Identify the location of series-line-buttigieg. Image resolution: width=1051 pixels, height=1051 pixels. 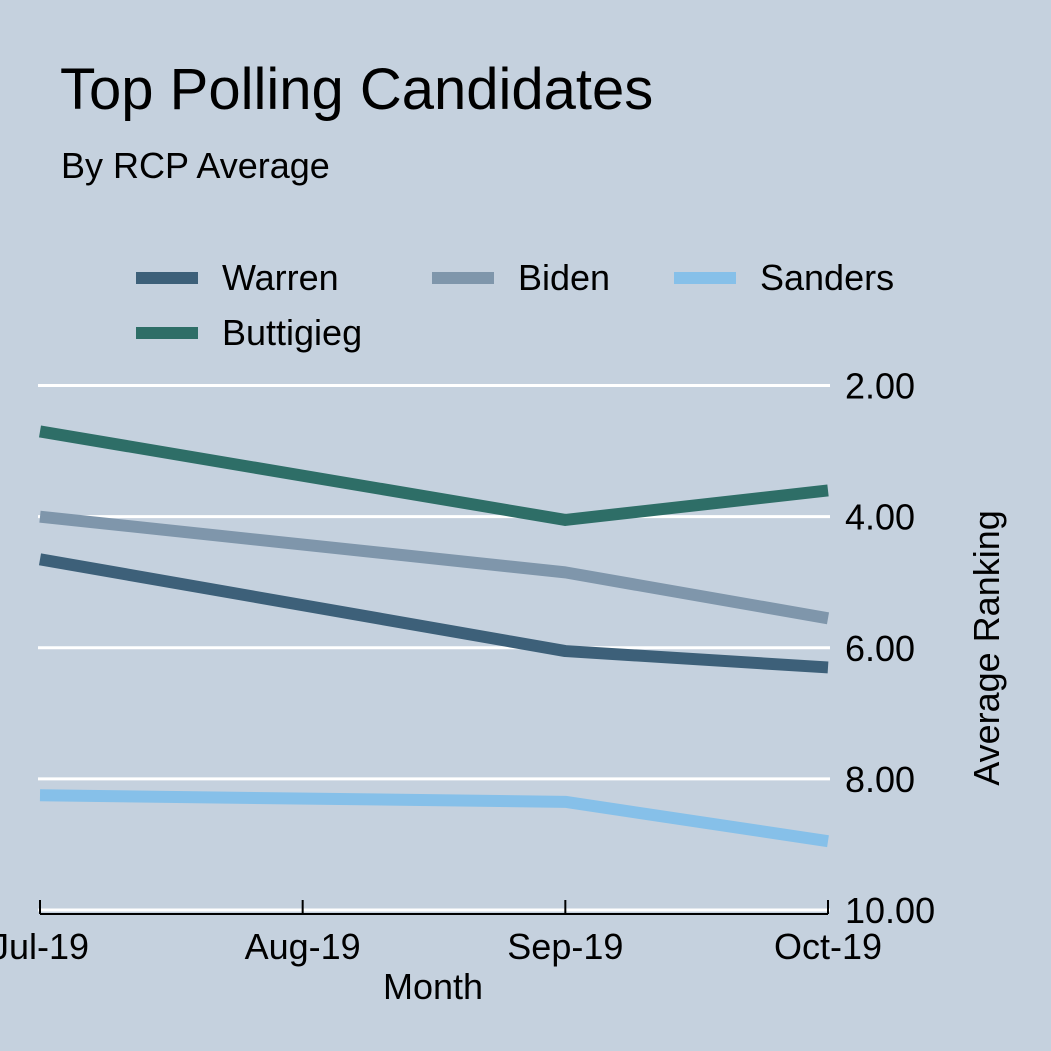
(434, 475).